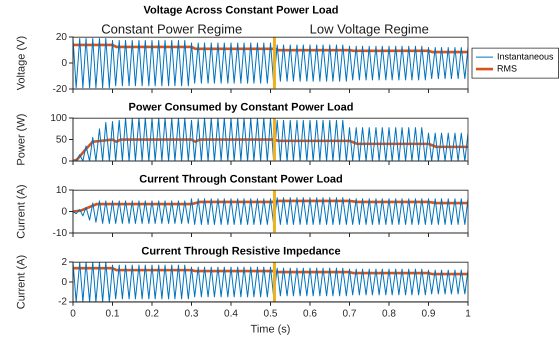 Image resolution: width=560 pixels, height=337 pixels. I want to click on x-axis-title: Time (s), so click(270, 329).